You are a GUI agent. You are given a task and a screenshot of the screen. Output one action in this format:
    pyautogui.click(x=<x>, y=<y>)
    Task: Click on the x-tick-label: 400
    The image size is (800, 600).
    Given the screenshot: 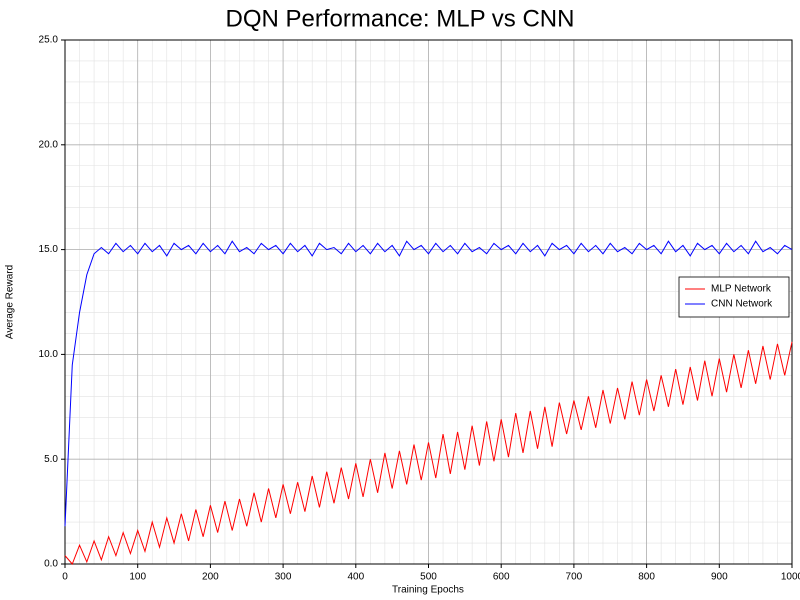 What is the action you would take?
    pyautogui.click(x=355, y=577)
    